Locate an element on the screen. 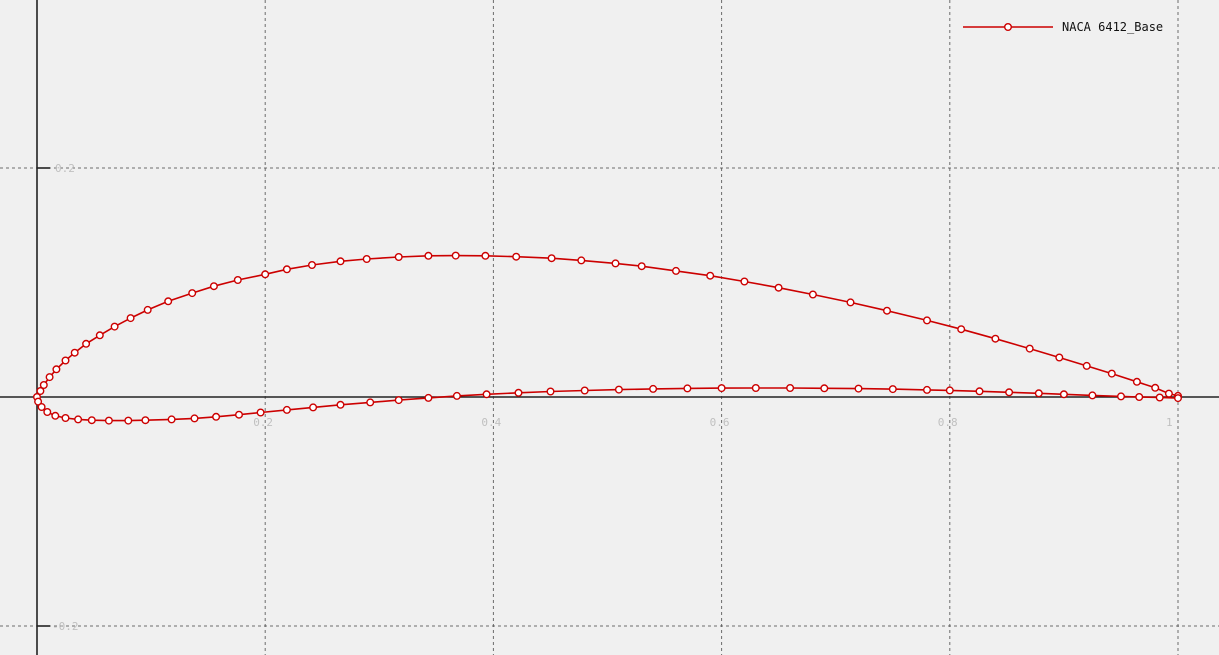 This screenshot has height=655, width=1219. x-tick-label: 0.8 is located at coordinates (948, 422).